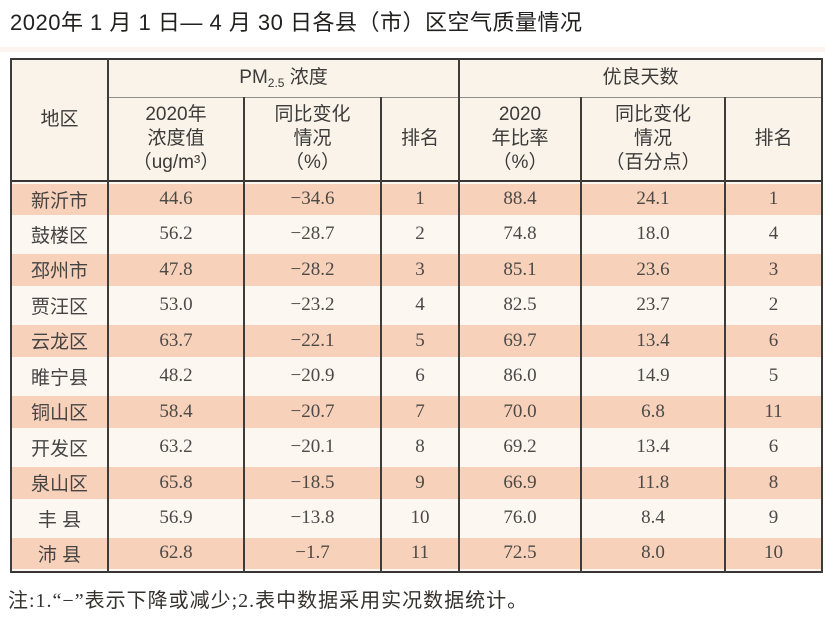 The image size is (825, 620). I want to click on cell-good-ratio: 72.5, so click(520, 554).